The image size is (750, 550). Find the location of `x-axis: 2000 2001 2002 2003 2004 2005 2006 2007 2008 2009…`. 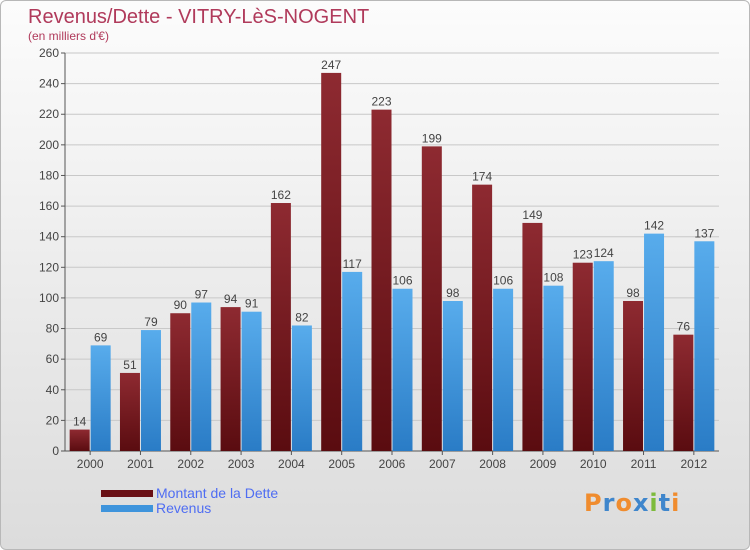

x-axis: 2000 2001 2002 2003 2004 2005 2006 2007 2008 2009… is located at coordinates (392, 461).